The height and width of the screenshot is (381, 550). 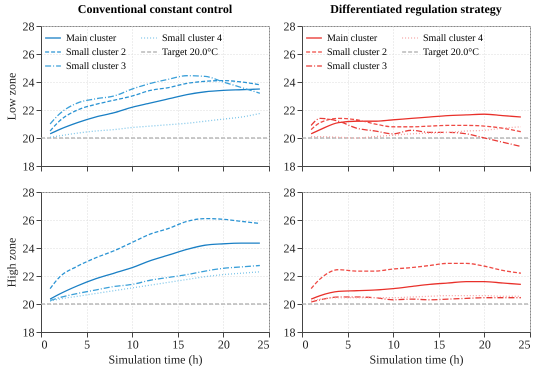 I want to click on y-axis-title: Low zone, so click(x=11, y=96).